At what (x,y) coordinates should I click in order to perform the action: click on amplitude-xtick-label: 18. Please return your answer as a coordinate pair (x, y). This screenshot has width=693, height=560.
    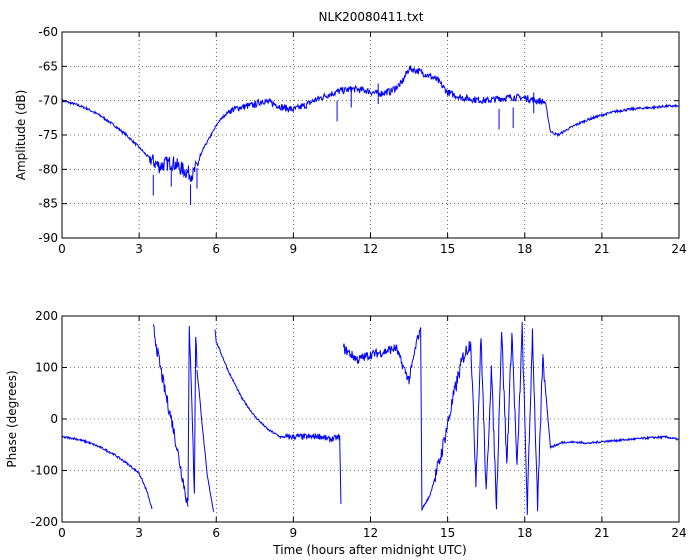
    Looking at the image, I should click on (524, 249).